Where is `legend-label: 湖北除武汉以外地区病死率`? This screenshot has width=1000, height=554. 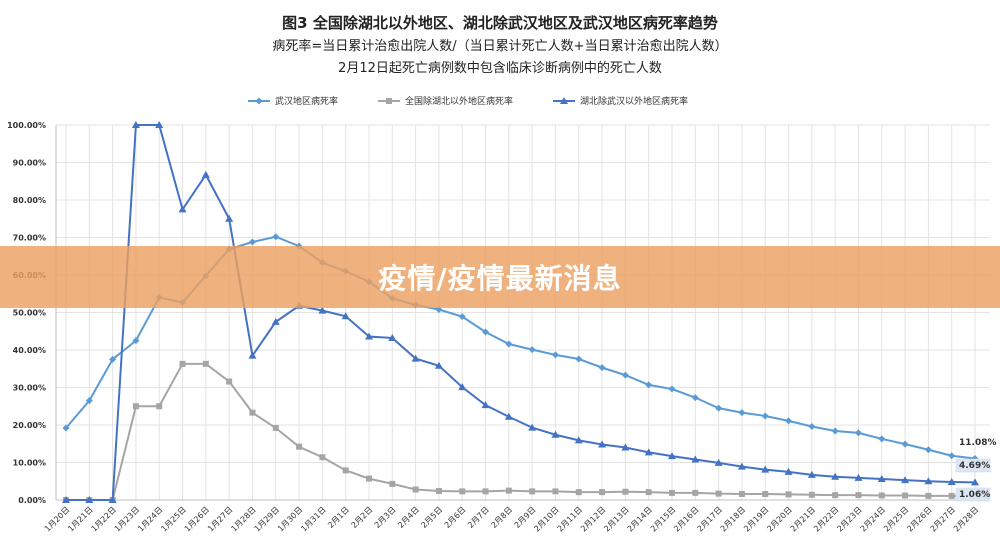
legend-label: 湖北除武汉以外地区病死率 is located at coordinates (634, 101).